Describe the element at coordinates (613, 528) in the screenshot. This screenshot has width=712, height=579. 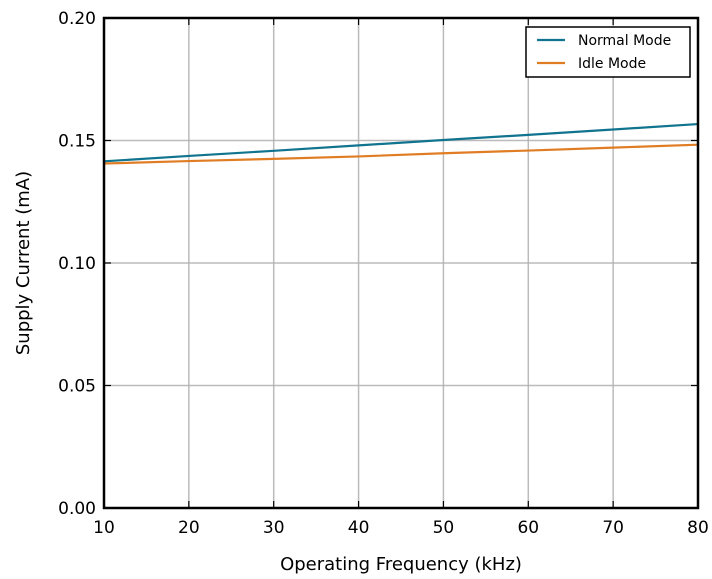
I see `x-tick-label: 70` at that location.